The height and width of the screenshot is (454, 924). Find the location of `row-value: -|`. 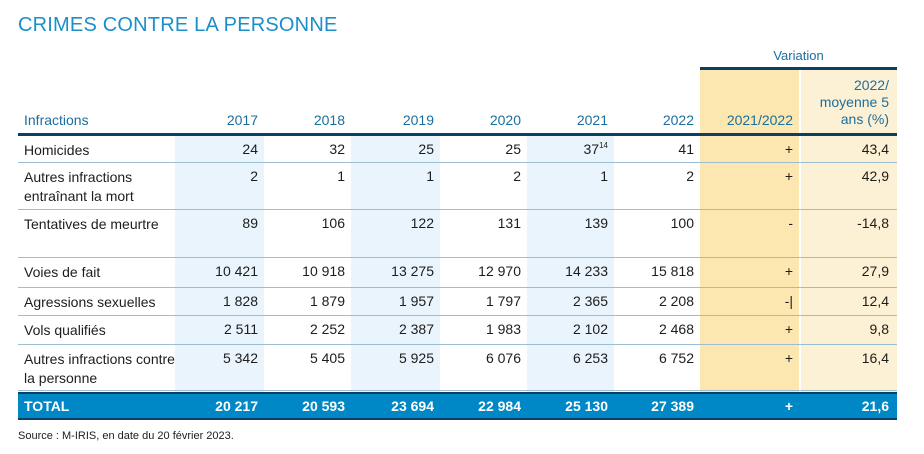

row-value: -| is located at coordinates (788, 301).